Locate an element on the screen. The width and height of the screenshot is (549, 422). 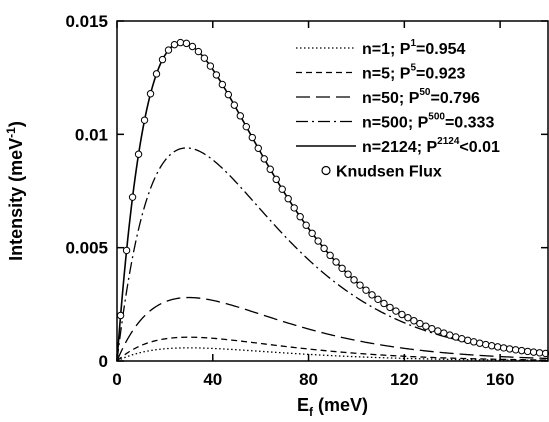
series-line is located at coordinates (332, 329).